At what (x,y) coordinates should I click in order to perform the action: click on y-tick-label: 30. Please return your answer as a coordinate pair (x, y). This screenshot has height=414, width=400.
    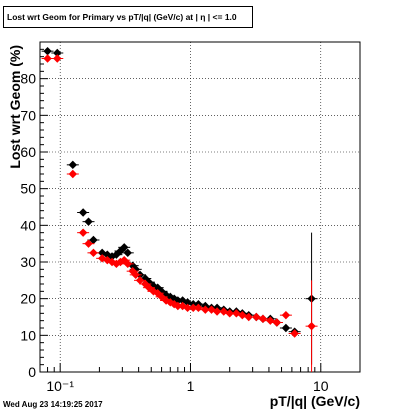
    Looking at the image, I should click on (28, 262).